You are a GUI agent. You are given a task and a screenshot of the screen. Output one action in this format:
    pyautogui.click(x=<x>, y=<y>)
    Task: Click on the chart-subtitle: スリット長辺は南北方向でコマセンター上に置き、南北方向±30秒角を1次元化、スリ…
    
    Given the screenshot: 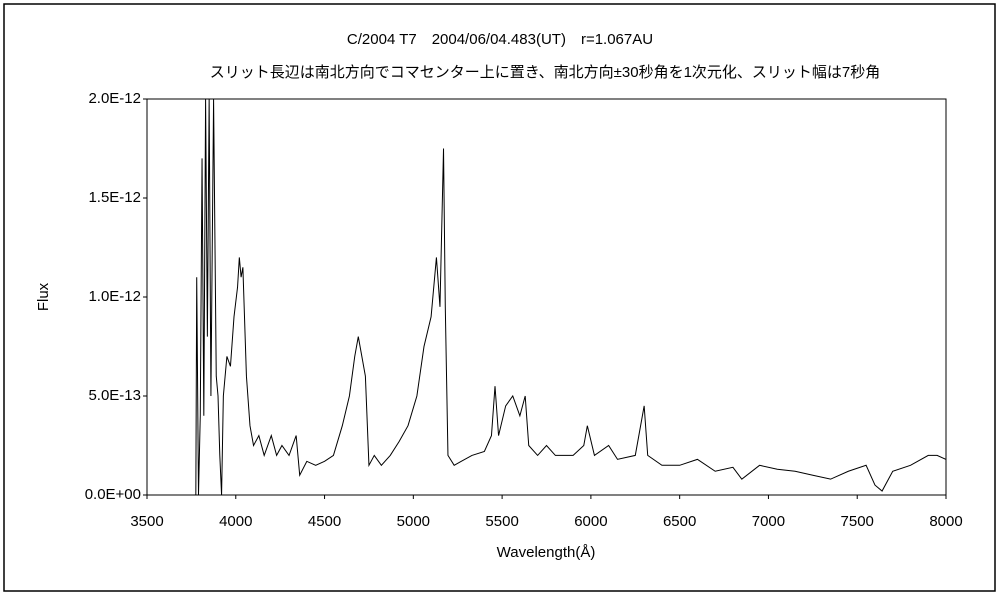 What is the action you would take?
    pyautogui.click(x=545, y=72)
    